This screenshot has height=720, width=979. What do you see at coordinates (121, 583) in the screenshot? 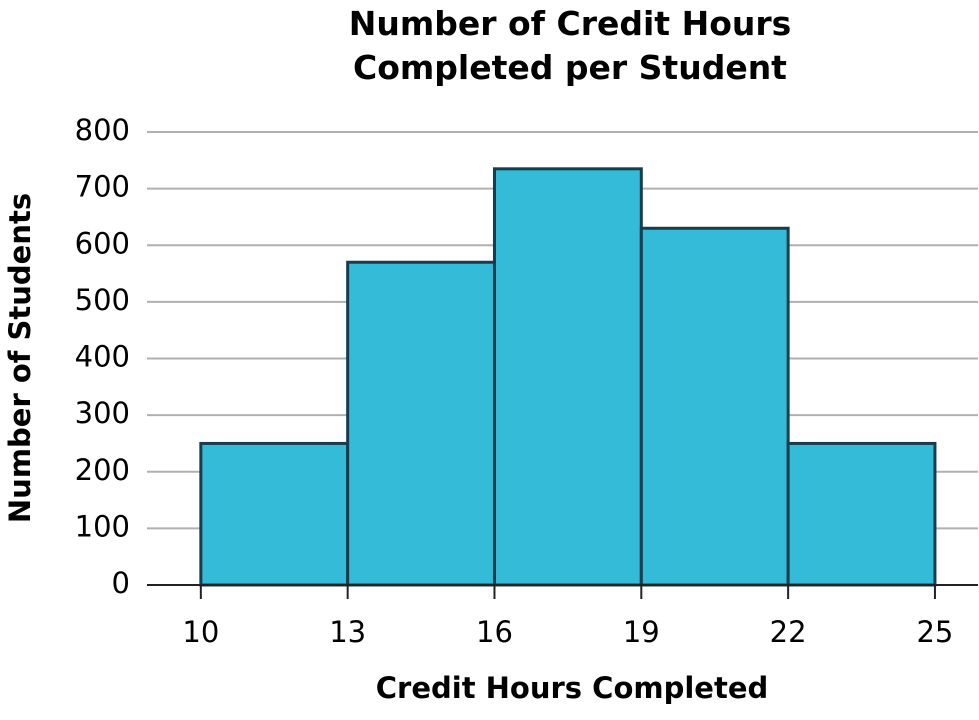
I see `y-tick-label: 0` at bounding box center [121, 583].